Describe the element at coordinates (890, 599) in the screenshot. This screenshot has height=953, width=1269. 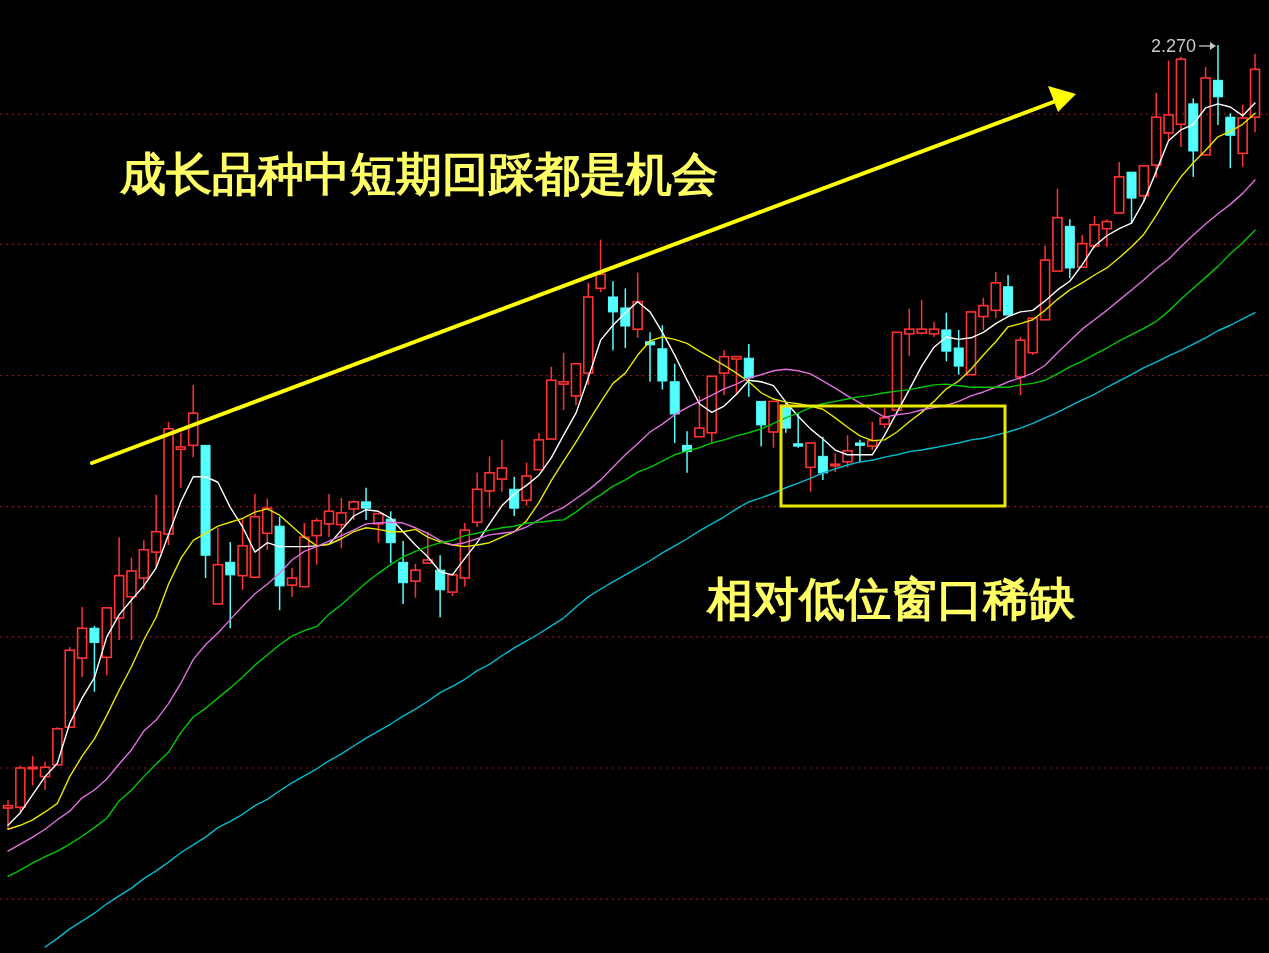
I see `annotation: 相对低位窗口稀缺` at that location.